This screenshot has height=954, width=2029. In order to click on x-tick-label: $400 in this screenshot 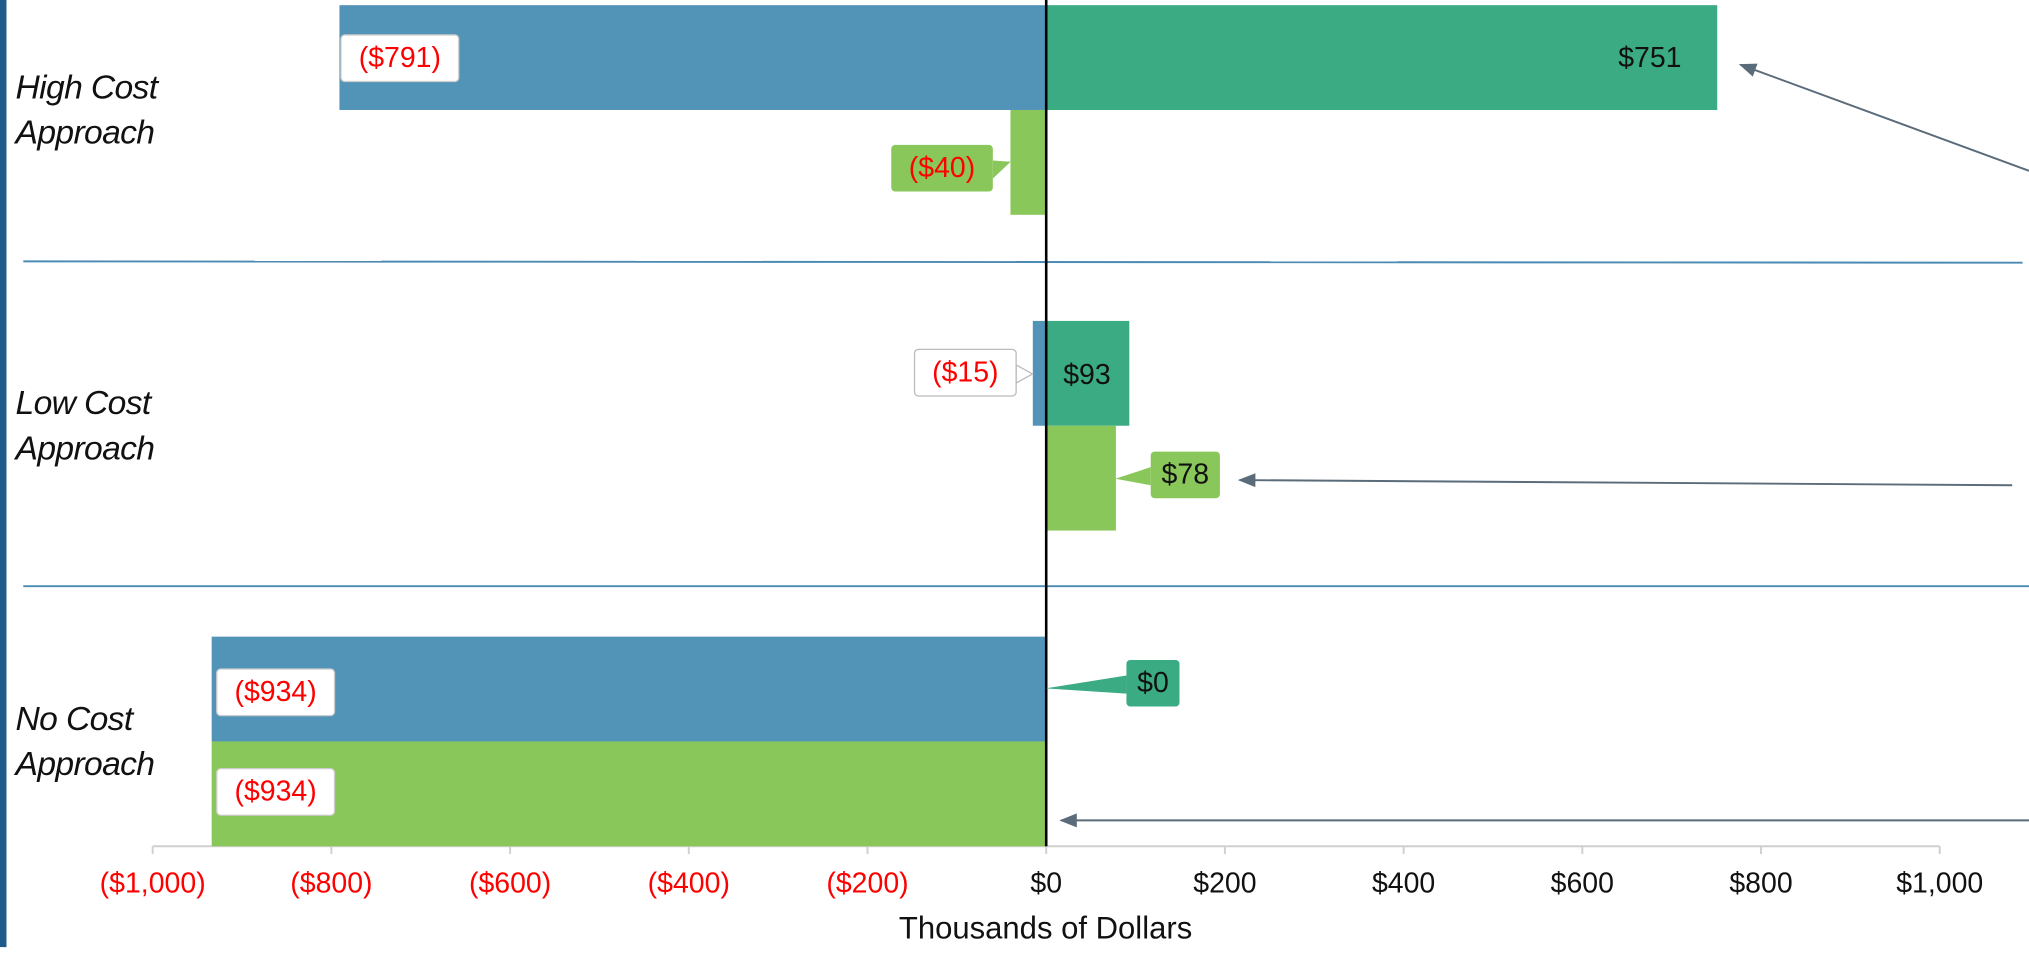, I will do `click(1403, 884)`.